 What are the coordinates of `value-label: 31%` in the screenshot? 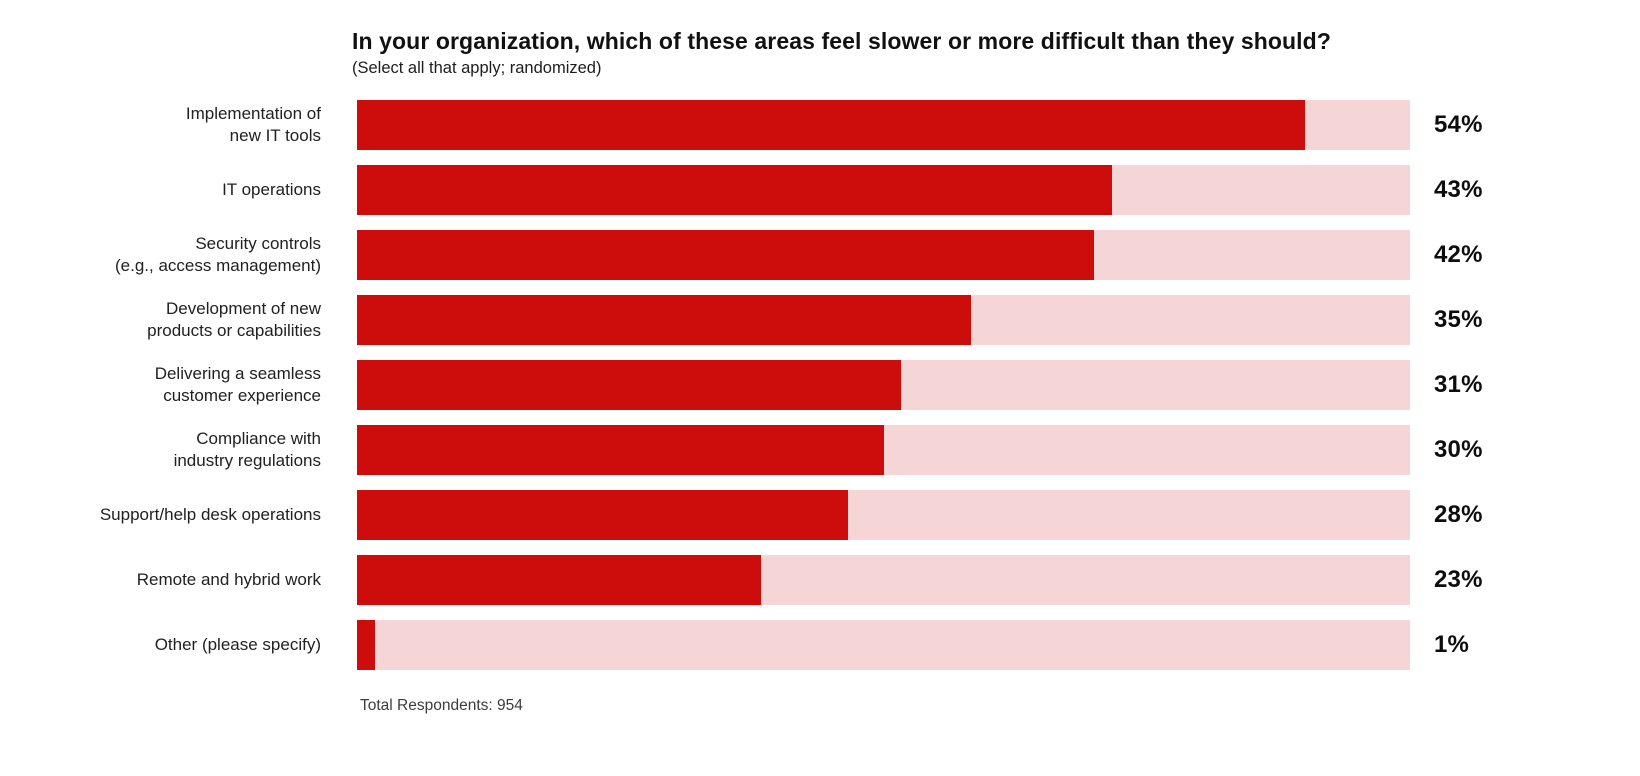 It's located at (1458, 384).